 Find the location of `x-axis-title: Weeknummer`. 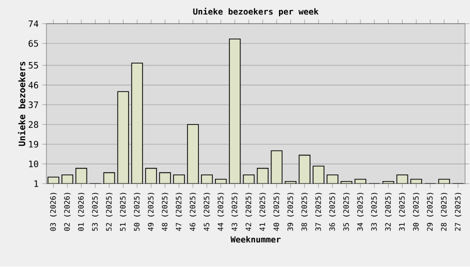

x-axis-title: Weeknummer is located at coordinates (255, 239).